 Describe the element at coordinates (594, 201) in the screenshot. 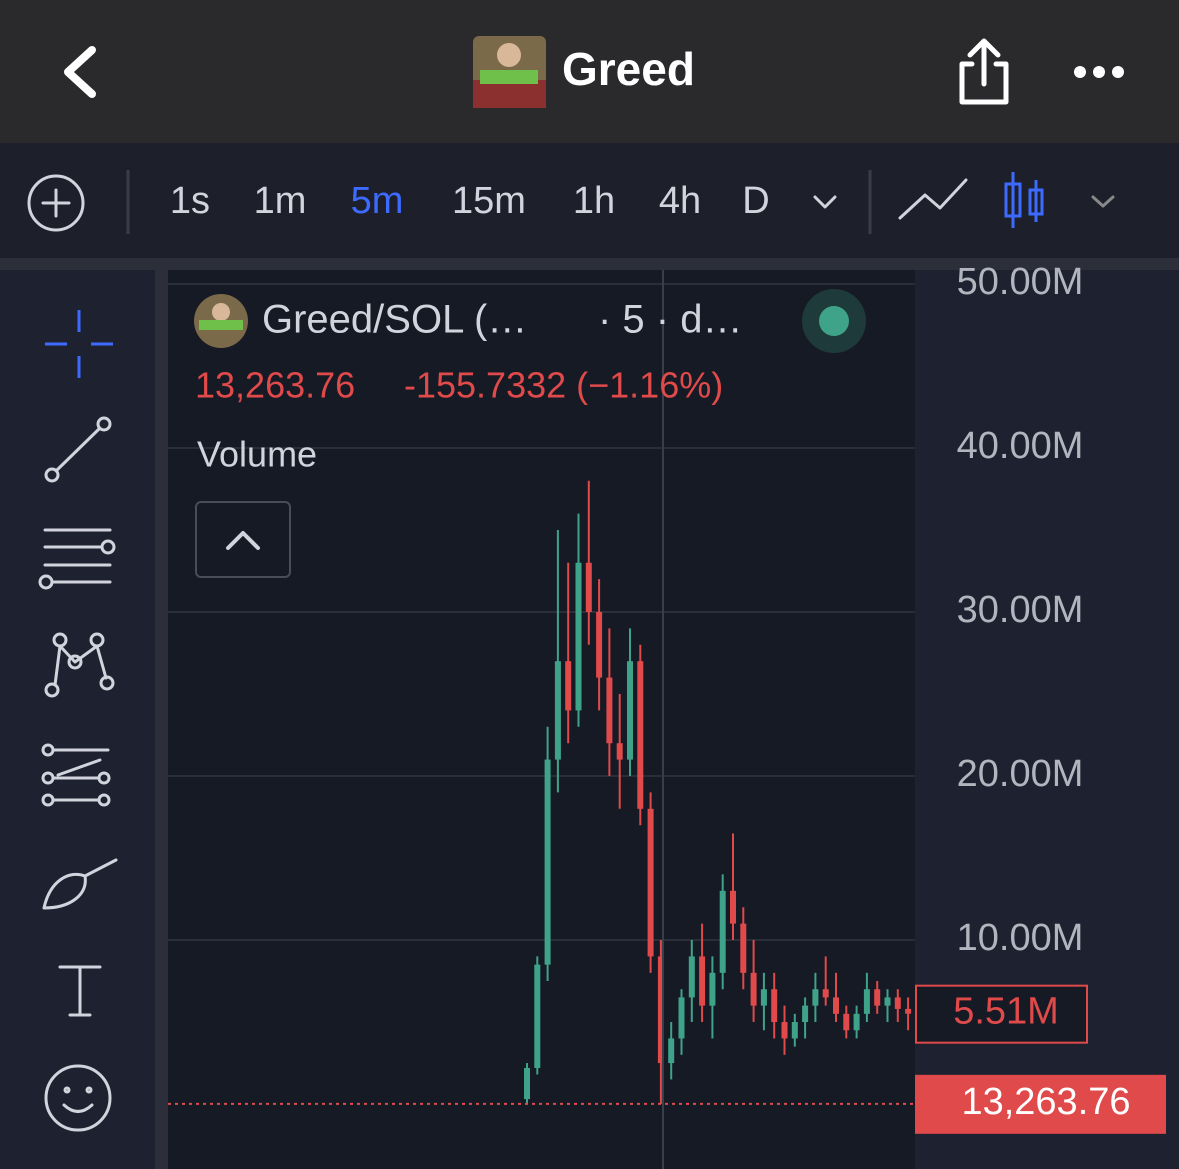

I see `interval-option: 1h` at that location.